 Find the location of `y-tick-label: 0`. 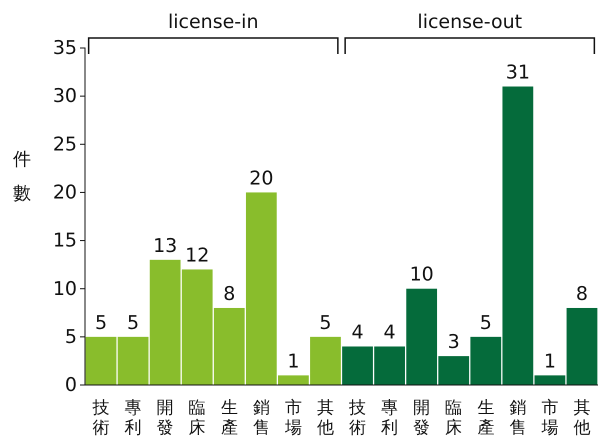

y-tick-label: 0 is located at coordinates (70, 385).